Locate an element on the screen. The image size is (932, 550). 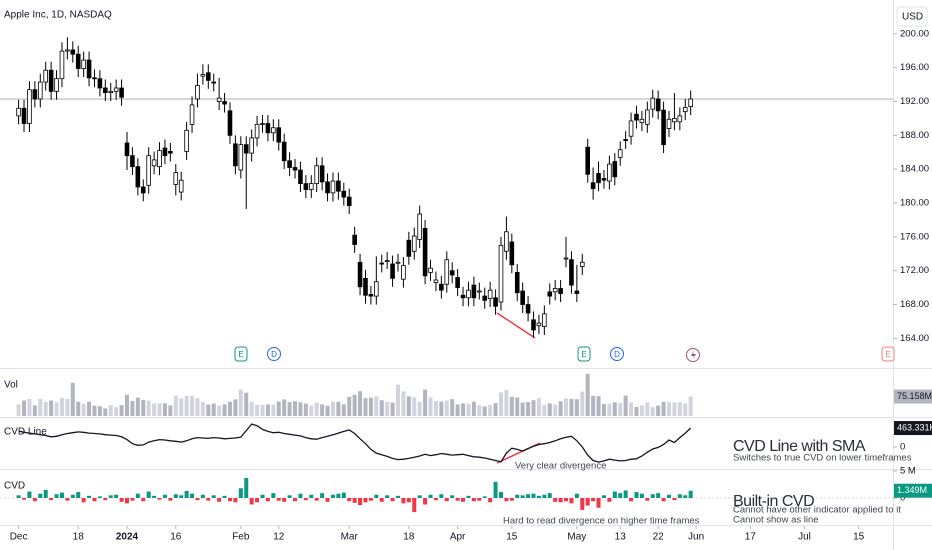
event-label: D is located at coordinates (617, 354).